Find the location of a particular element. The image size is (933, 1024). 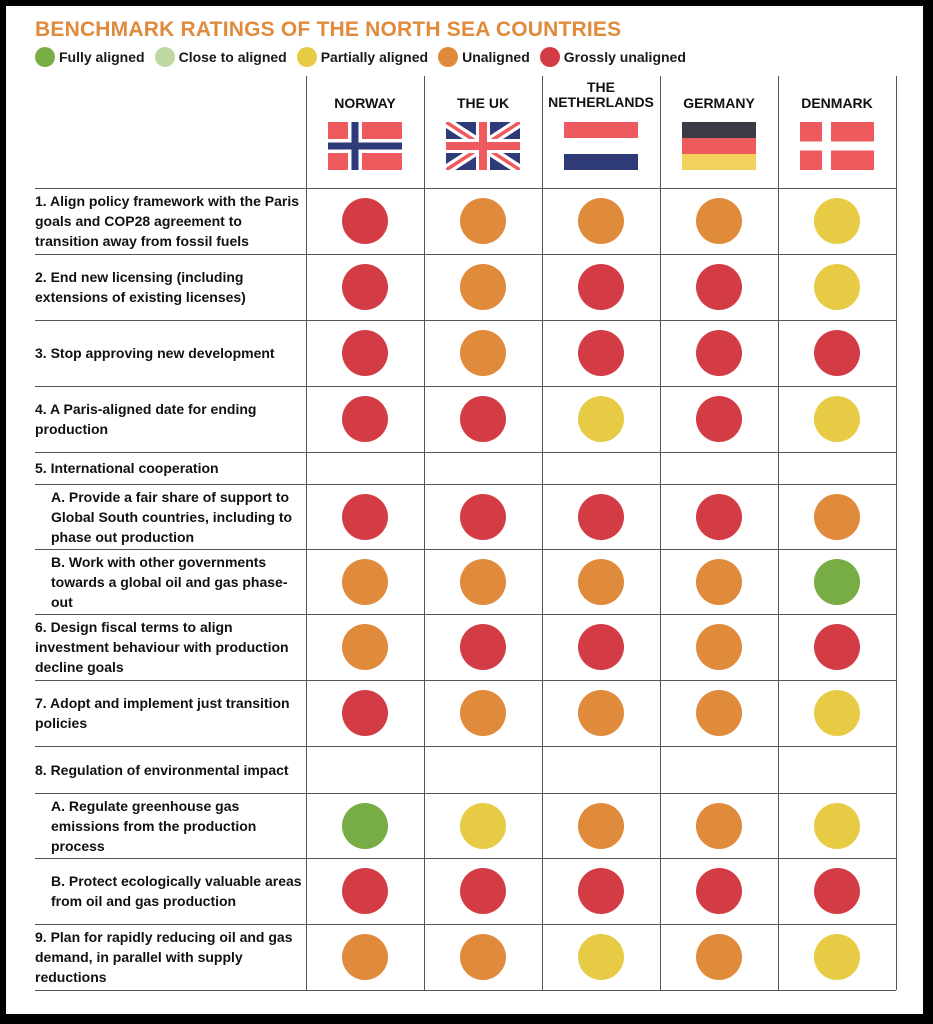

legend-swatch-close is located at coordinates (164, 57).